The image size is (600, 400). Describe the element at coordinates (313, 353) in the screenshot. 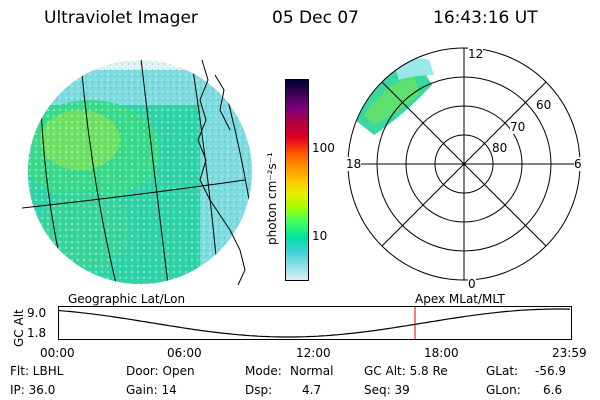

I see `alt-xtick-1200: 12:00` at that location.